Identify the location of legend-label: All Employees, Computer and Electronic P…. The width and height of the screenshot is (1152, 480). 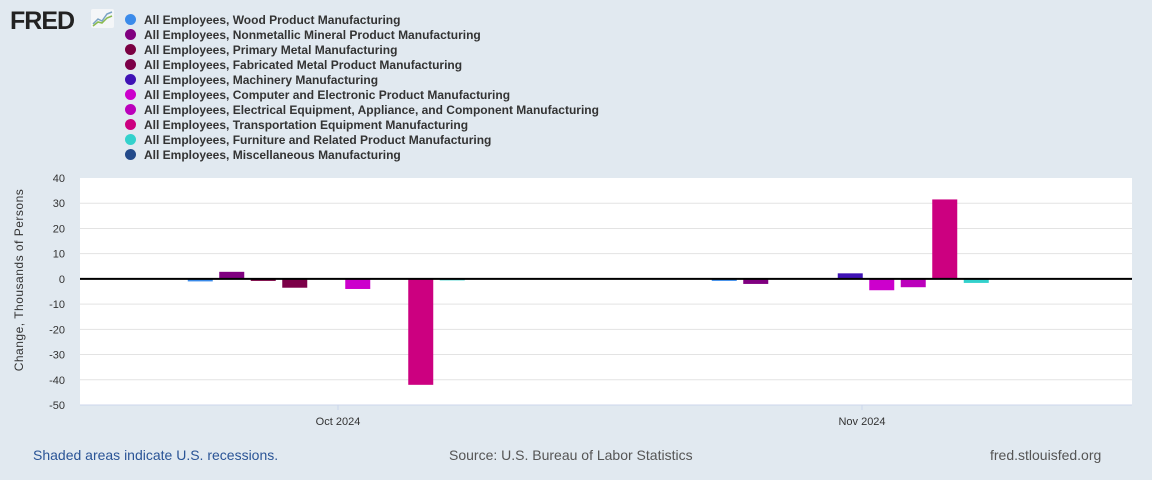
(327, 94).